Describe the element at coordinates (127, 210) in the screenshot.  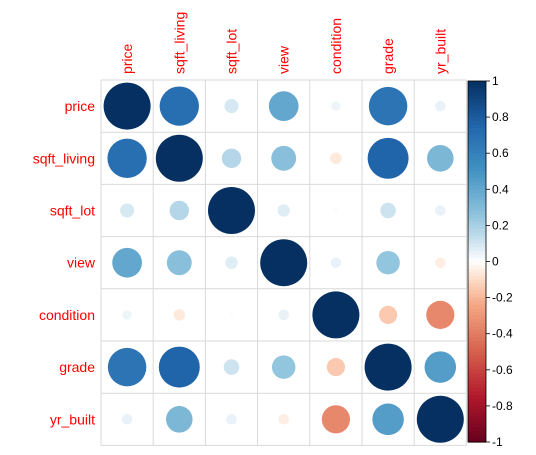
I see `corr-circle-sqft_lot-price` at that location.